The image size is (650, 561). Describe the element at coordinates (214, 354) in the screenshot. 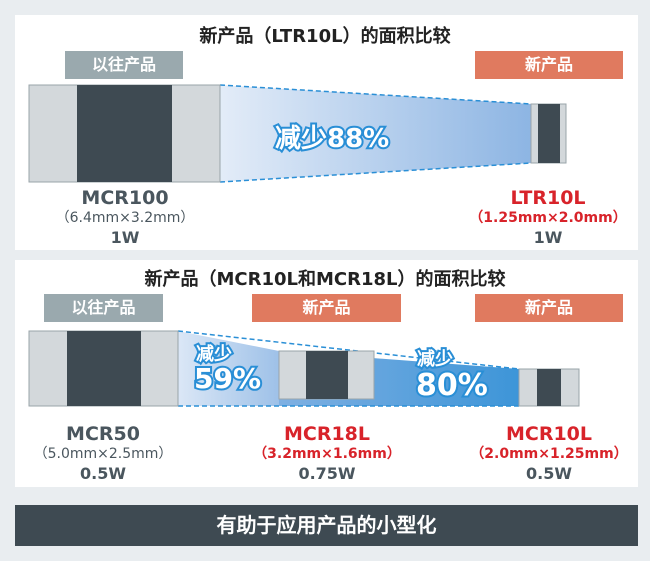

I see `reduction-59-word: 减少` at that location.